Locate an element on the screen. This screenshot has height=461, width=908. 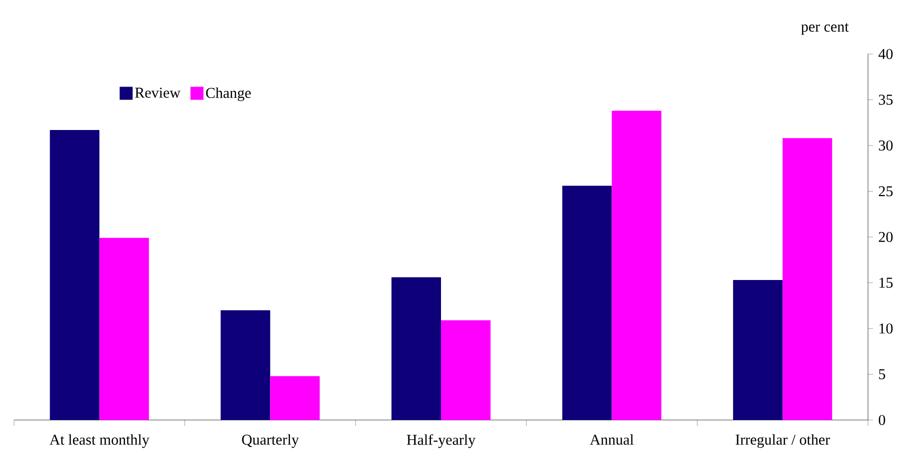
y-tick-label: 25 is located at coordinates (885, 191).